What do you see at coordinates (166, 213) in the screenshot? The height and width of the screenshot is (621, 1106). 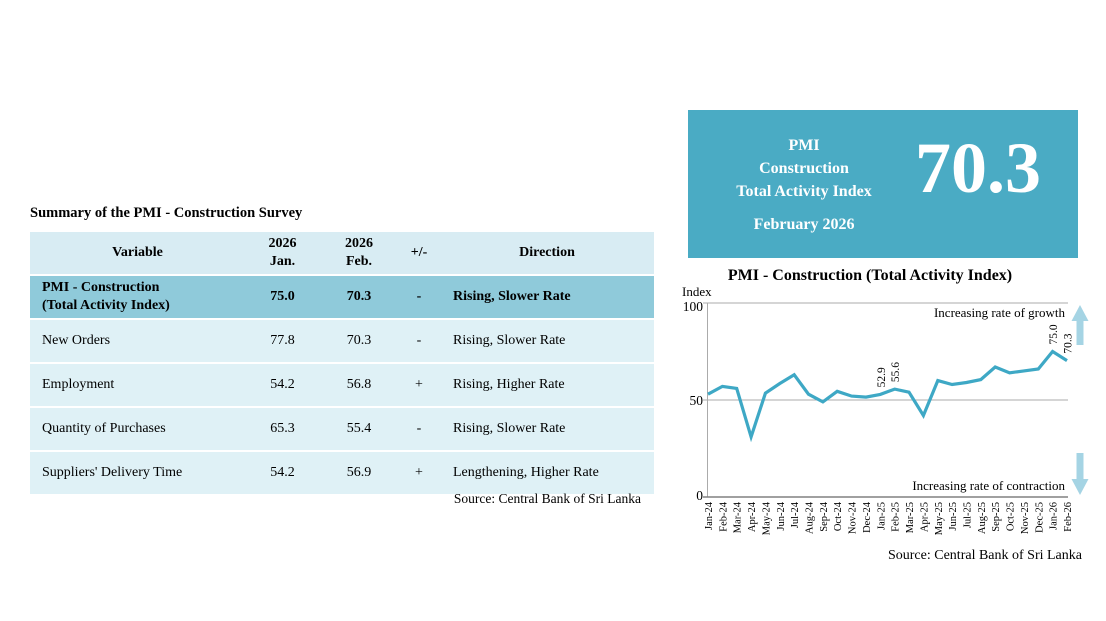 I see `table-title: Summary of the PMI - Construction Survey` at bounding box center [166, 213].